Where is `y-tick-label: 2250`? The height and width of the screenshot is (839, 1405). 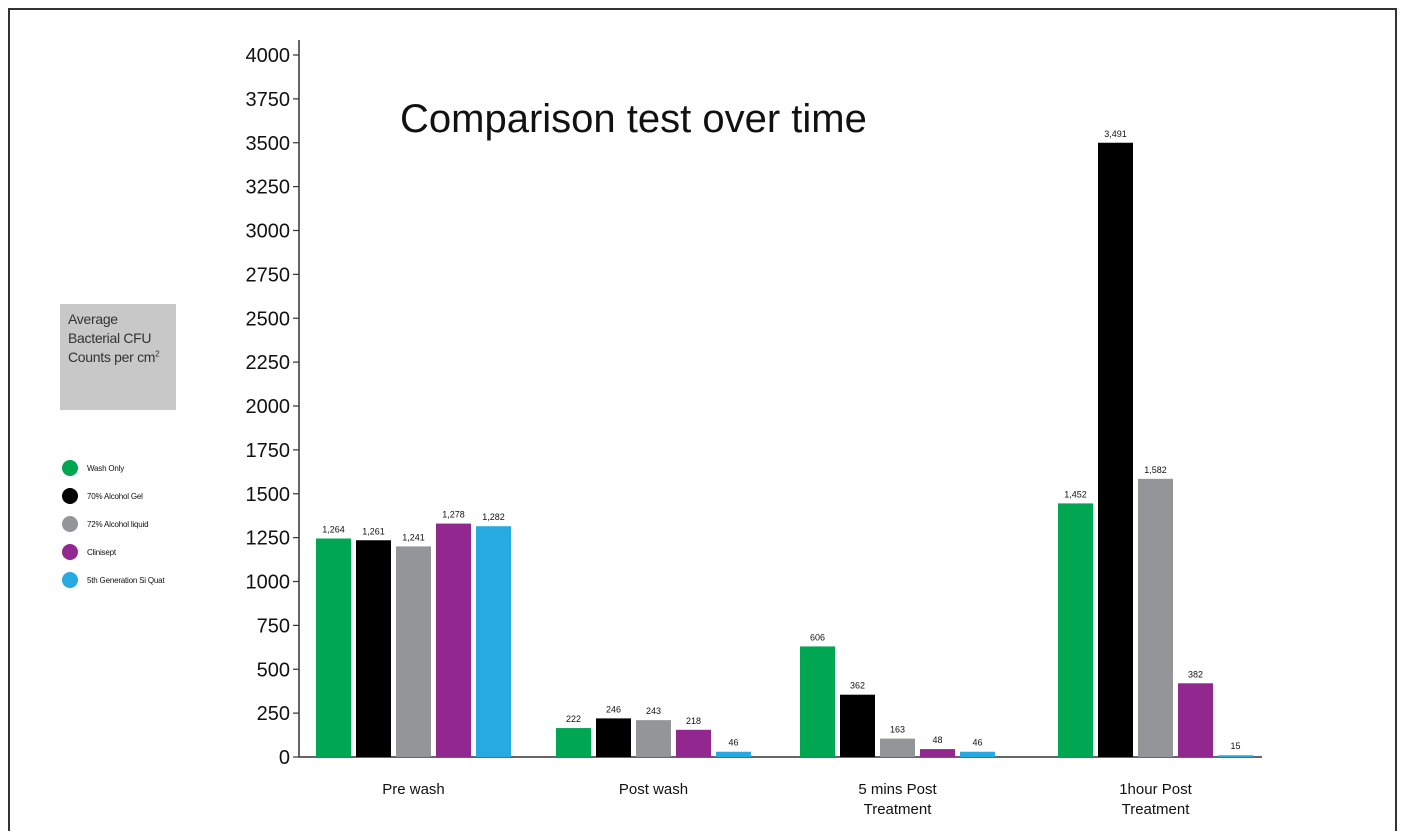
y-tick-label: 2250 is located at coordinates (268, 363).